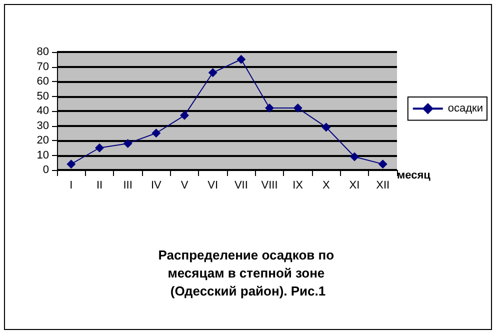 The image size is (498, 336). Describe the element at coordinates (298, 186) in the screenshot. I see `x-tick-label: IX` at that location.